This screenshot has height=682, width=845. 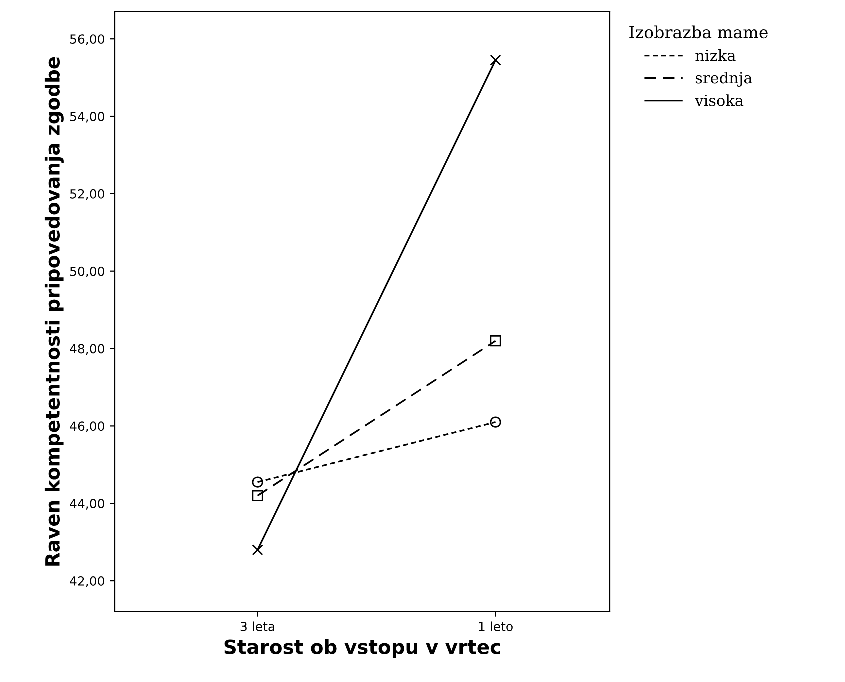 What do you see at coordinates (716, 56) in the screenshot?
I see `legend-label: nizka` at bounding box center [716, 56].